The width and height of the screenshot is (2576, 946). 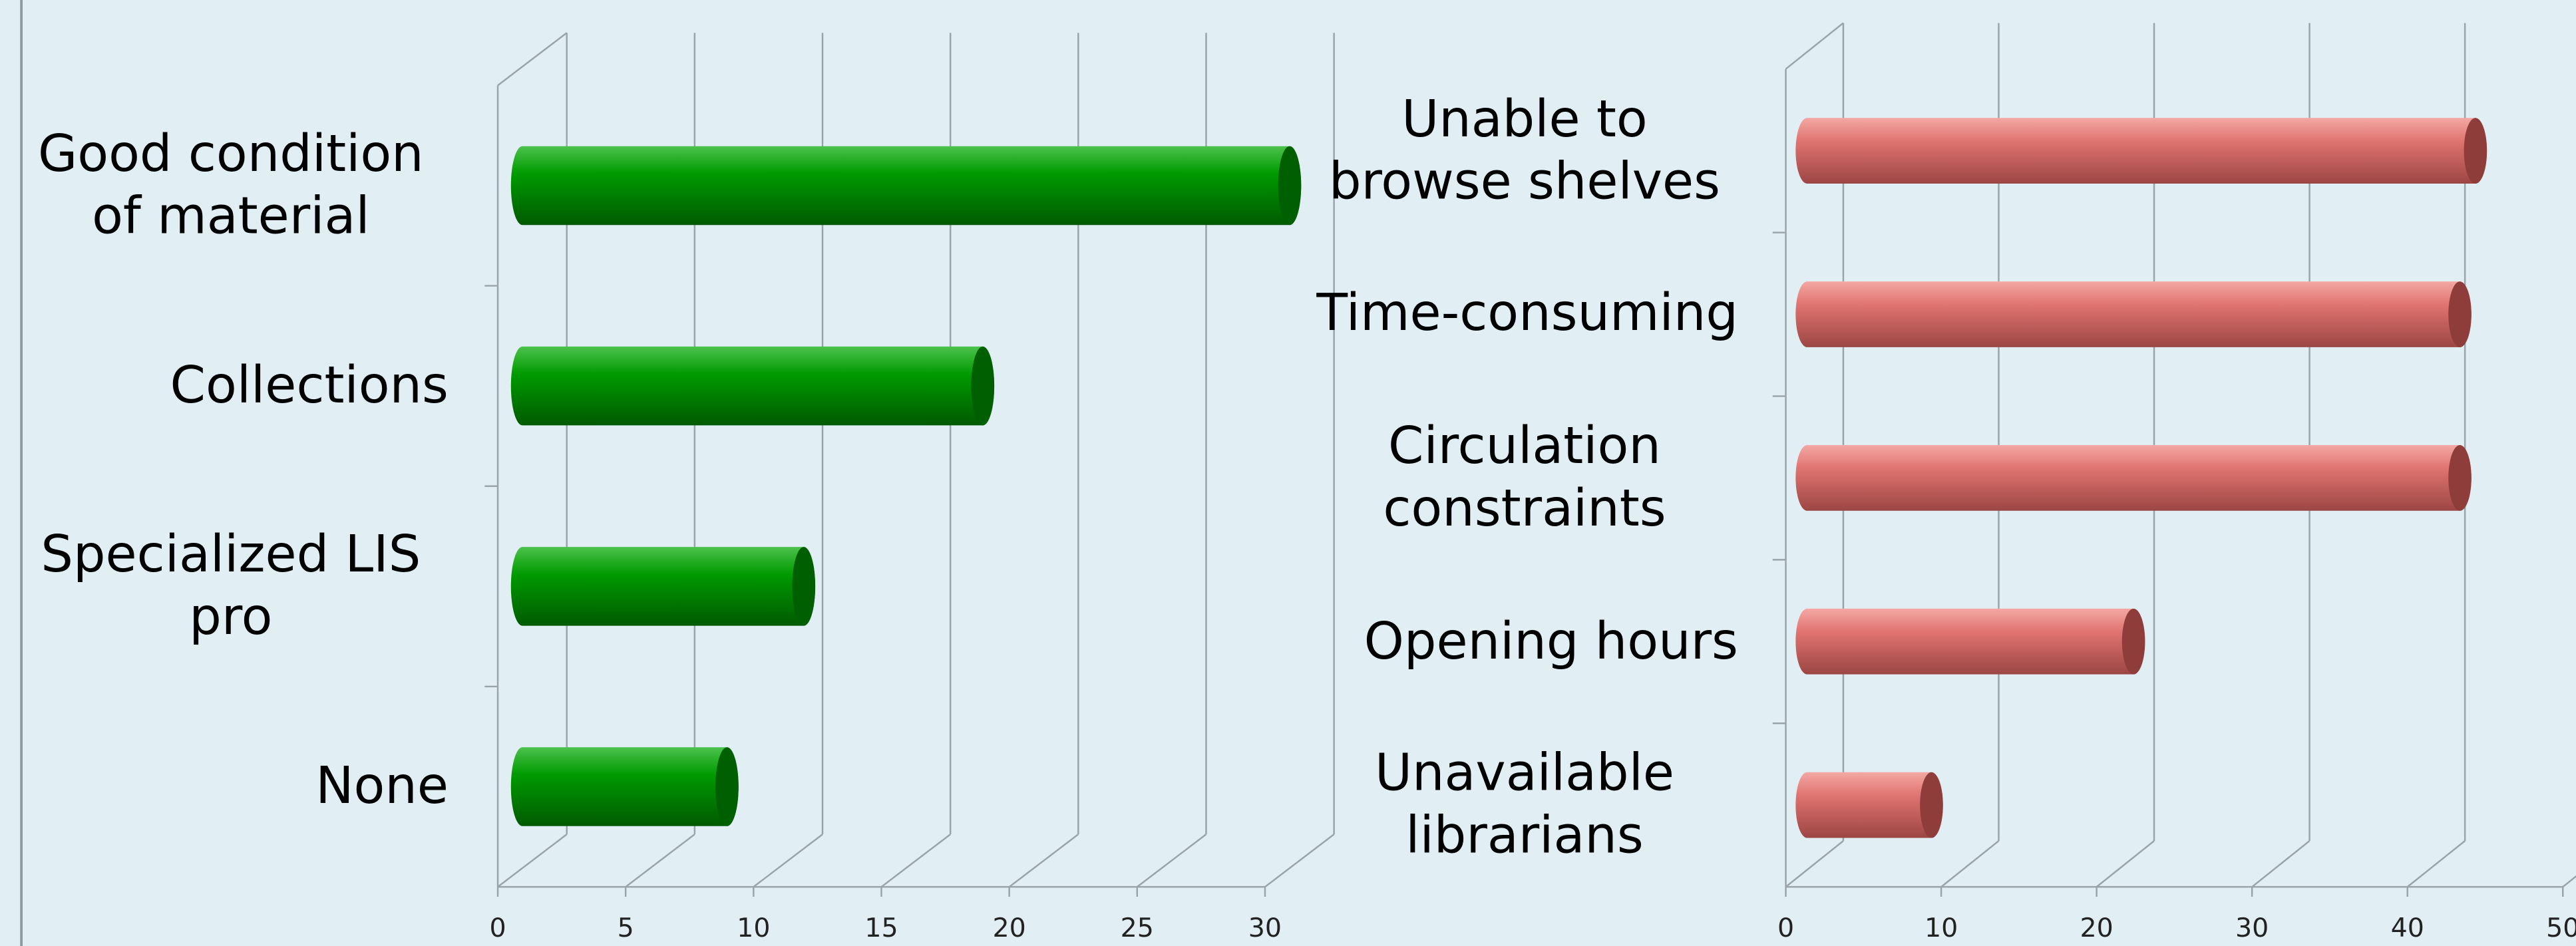 I want to click on category-label: Unable to browse shelves, so click(x=1525, y=151).